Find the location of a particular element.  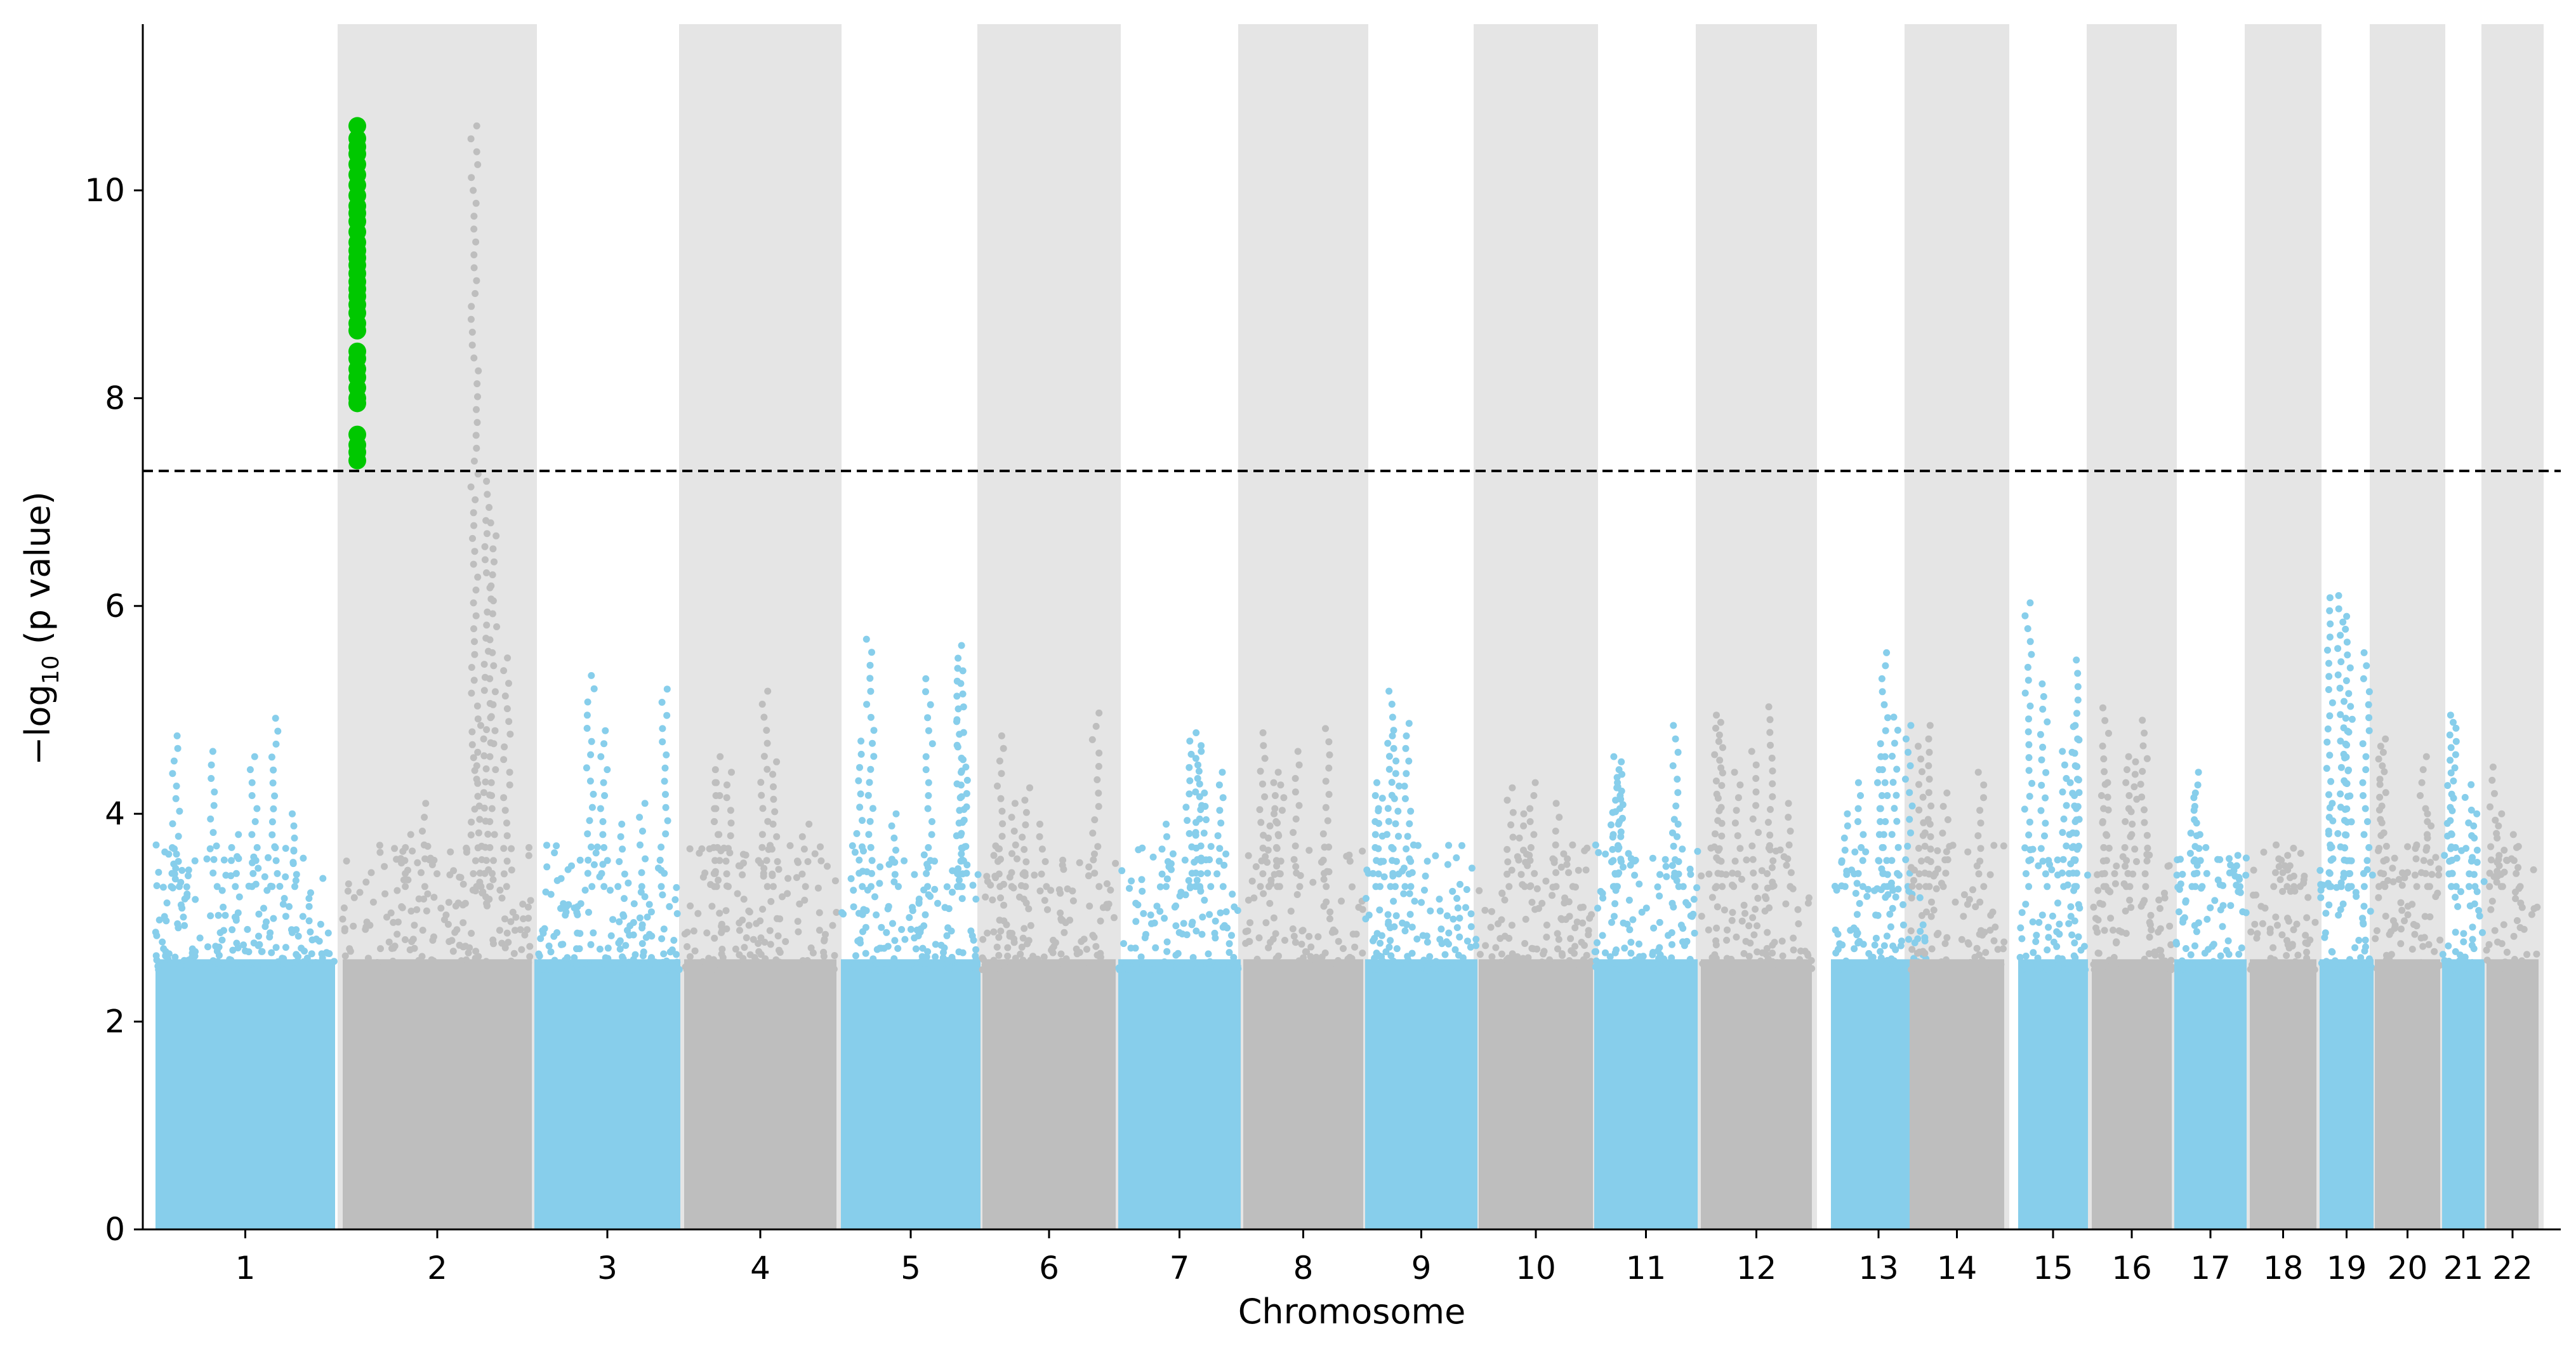

chr-1-peak-point is located at coordinates (297, 874).